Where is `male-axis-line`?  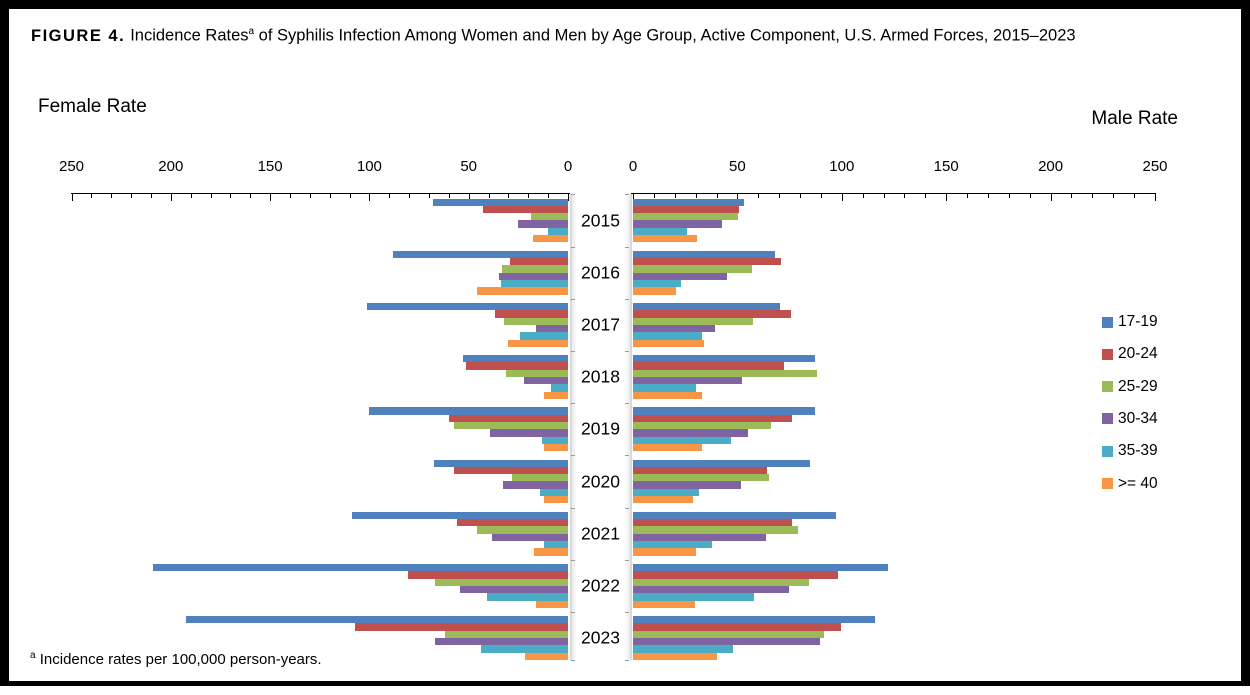 male-axis-line is located at coordinates (893, 193).